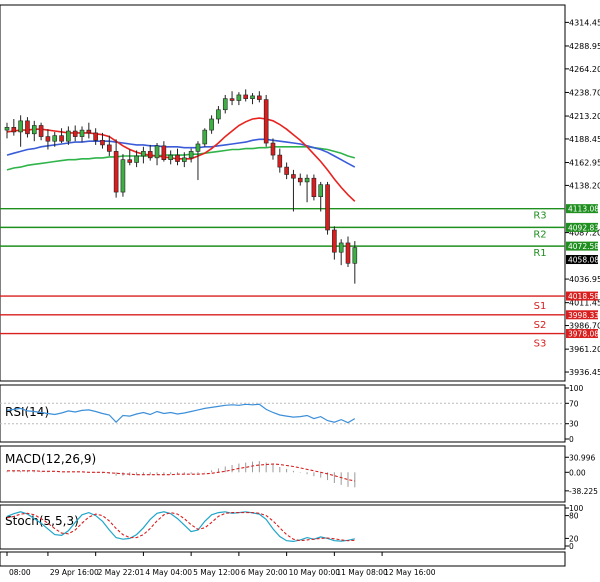 Image resolution: width=600 pixels, height=582 pixels. Describe the element at coordinates (583, 491) in the screenshot. I see `macd-y-tick-label: -38.225` at that location.